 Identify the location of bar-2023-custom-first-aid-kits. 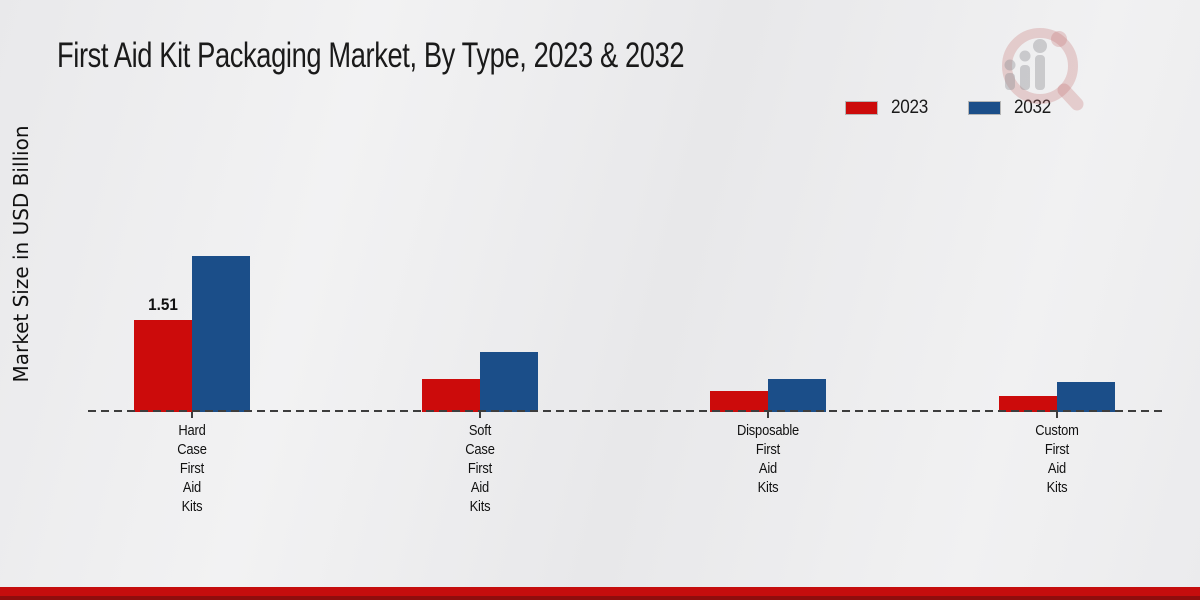
(1028, 404).